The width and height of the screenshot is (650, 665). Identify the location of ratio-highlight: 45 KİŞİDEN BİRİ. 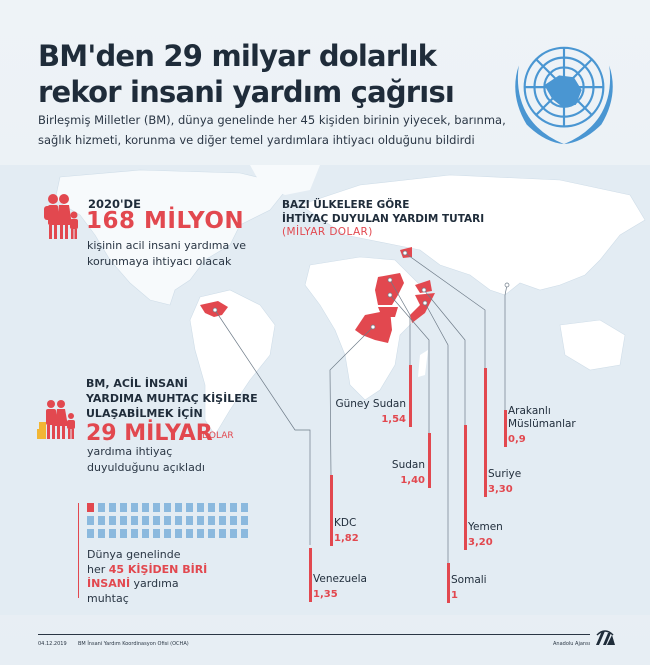
(158, 569).